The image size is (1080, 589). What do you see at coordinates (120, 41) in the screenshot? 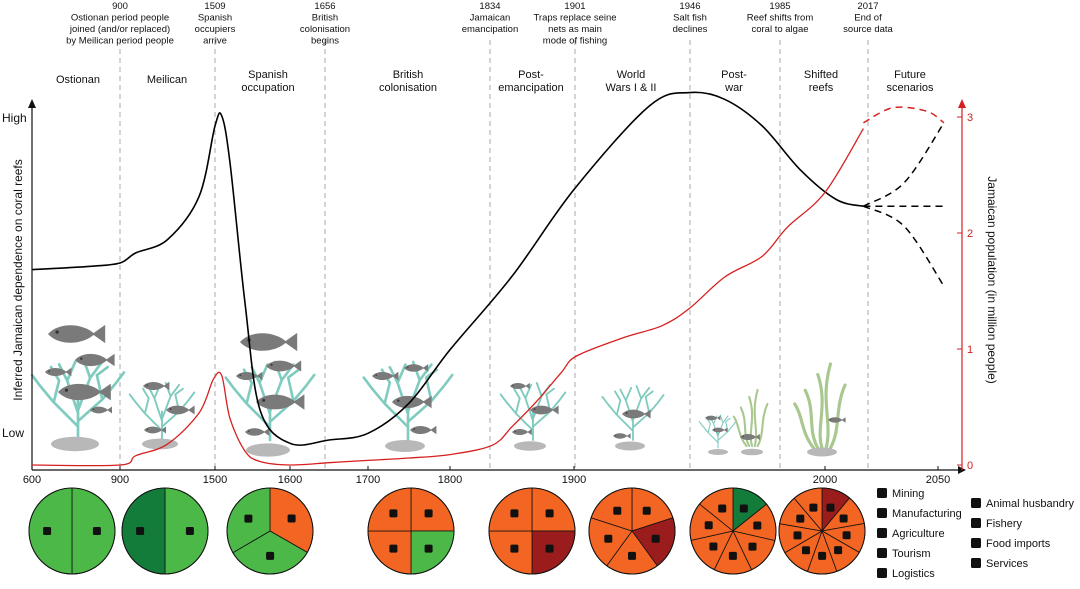
I see `event-label-line: by Meilican period people` at bounding box center [120, 41].